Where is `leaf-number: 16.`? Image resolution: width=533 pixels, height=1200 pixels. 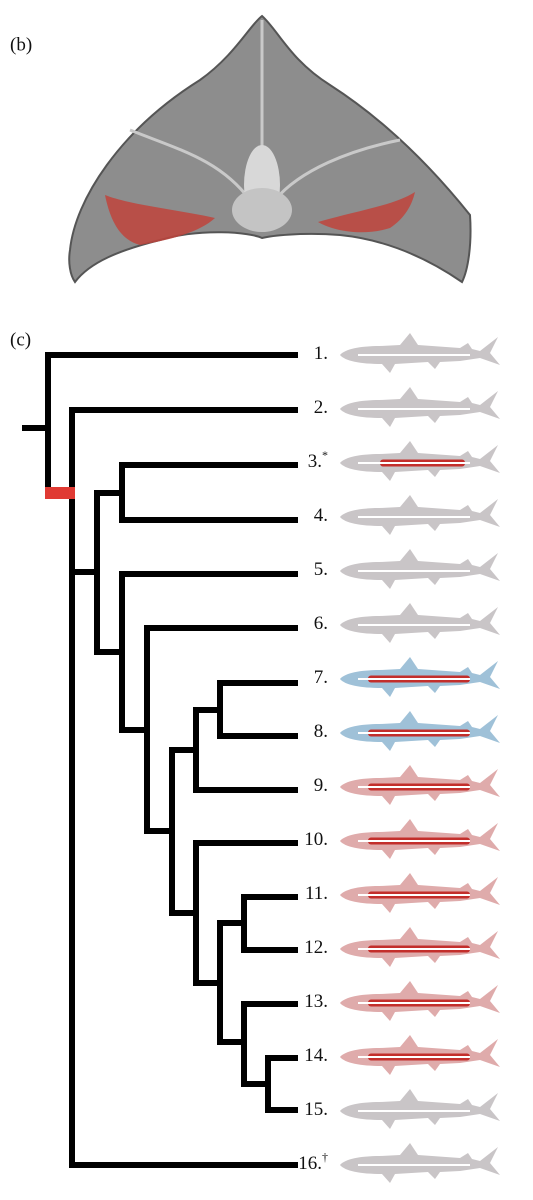
leaf-number: 16. is located at coordinates (310, 1163).